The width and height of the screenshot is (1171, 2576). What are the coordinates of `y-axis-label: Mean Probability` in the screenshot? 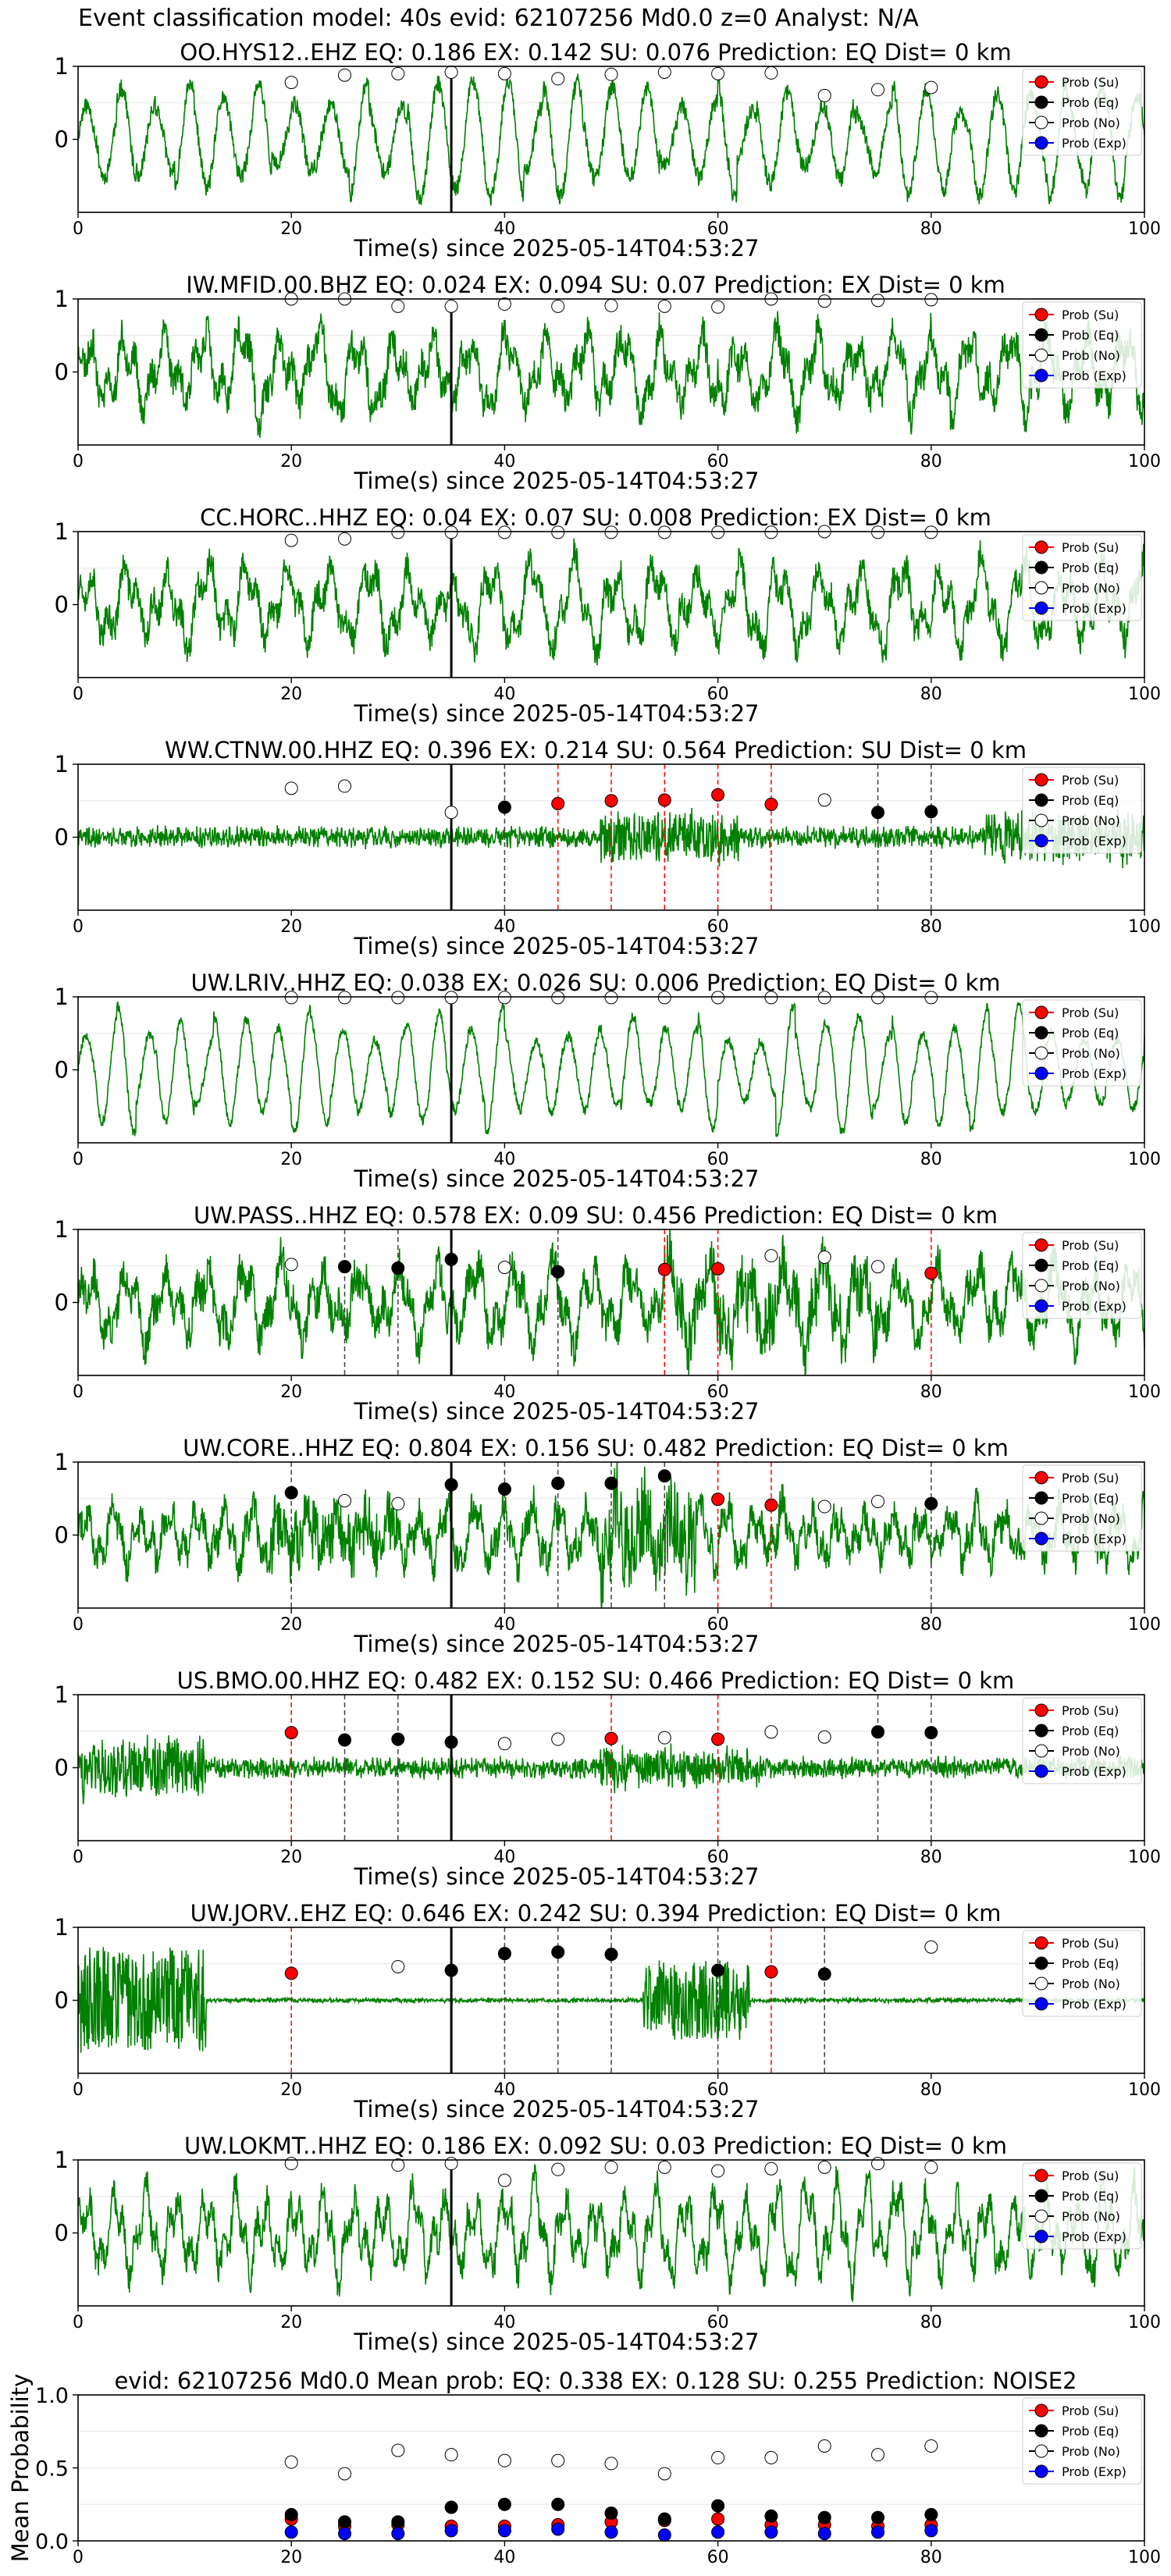 It's located at (20, 2468).